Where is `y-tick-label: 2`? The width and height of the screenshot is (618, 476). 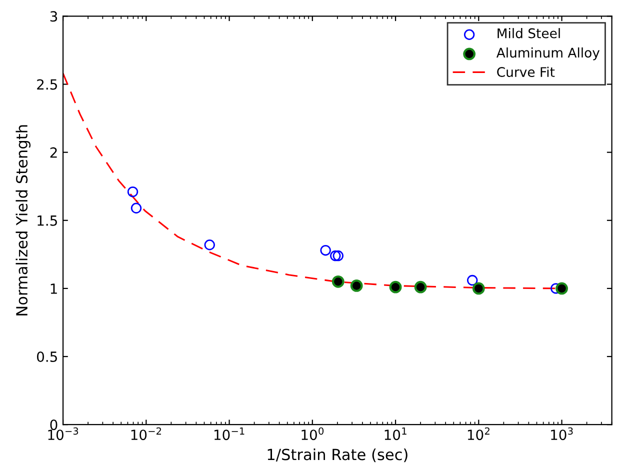 y-tick-label: 2 is located at coordinates (53, 152).